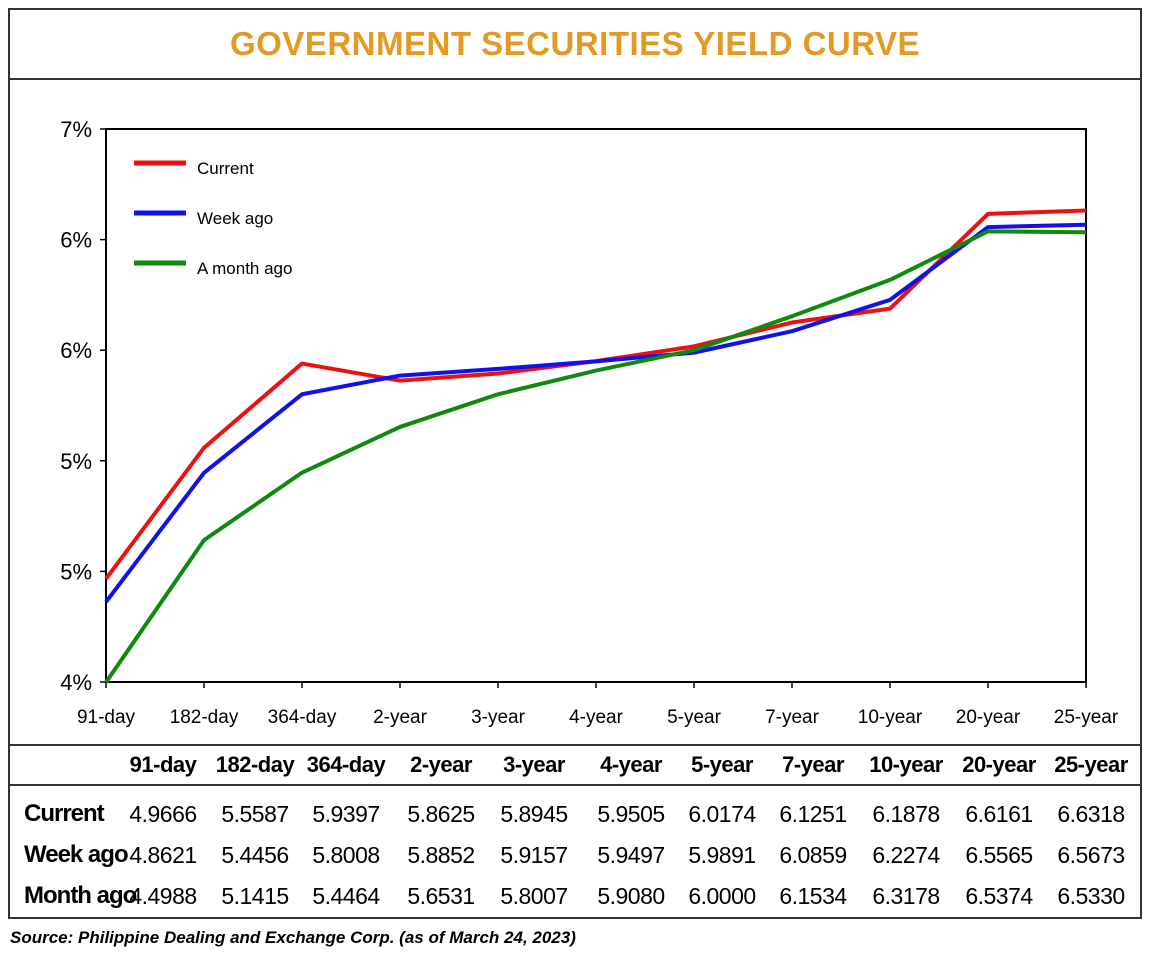 The image size is (1152, 954). What do you see at coordinates (813, 855) in the screenshot?
I see `table-cell: 6.0859` at bounding box center [813, 855].